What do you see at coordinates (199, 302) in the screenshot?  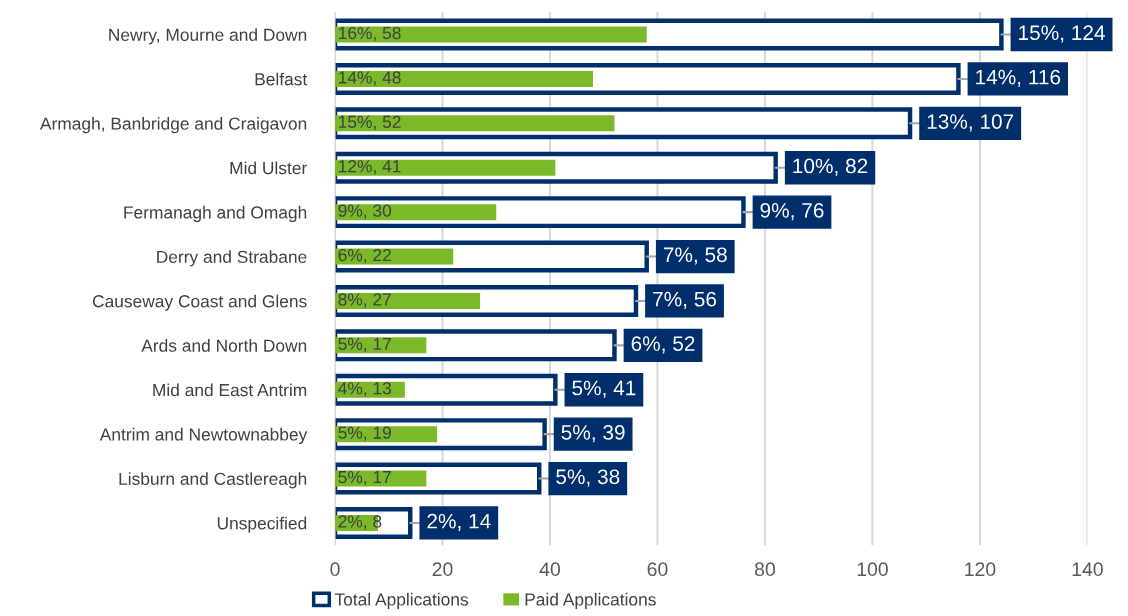 I see `y-tick-label: Causeway Coast and Glens` at bounding box center [199, 302].